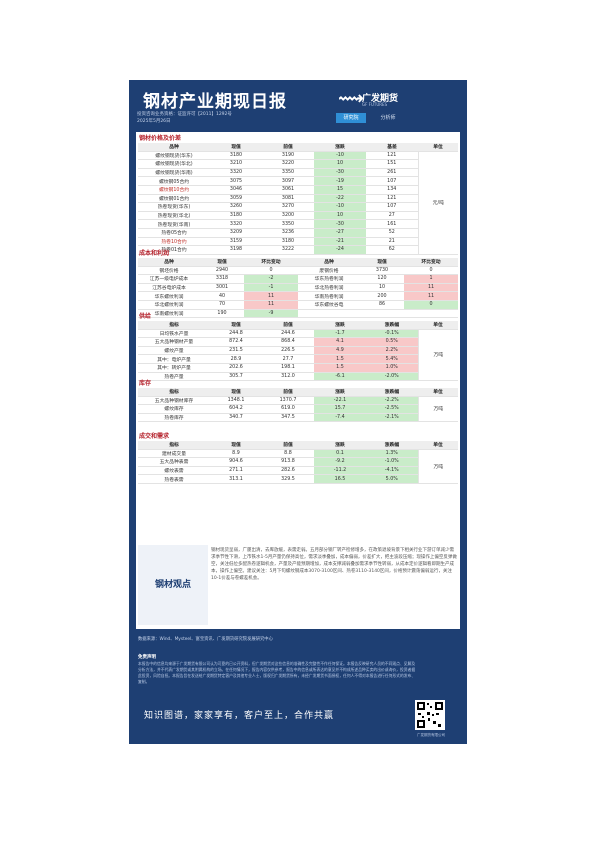 Image resolution: width=595 pixels, height=842 pixels. Describe the element at coordinates (288, 342) in the screenshot. I see `previous-value: 868.4` at that location.